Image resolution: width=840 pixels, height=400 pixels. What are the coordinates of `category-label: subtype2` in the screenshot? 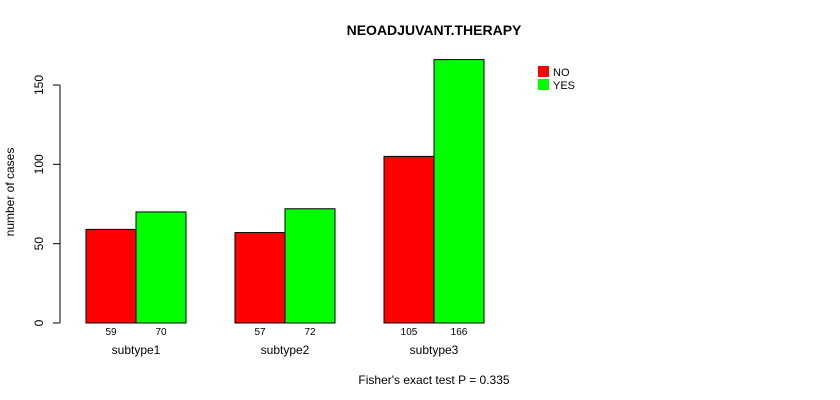 It's located at (285, 350).